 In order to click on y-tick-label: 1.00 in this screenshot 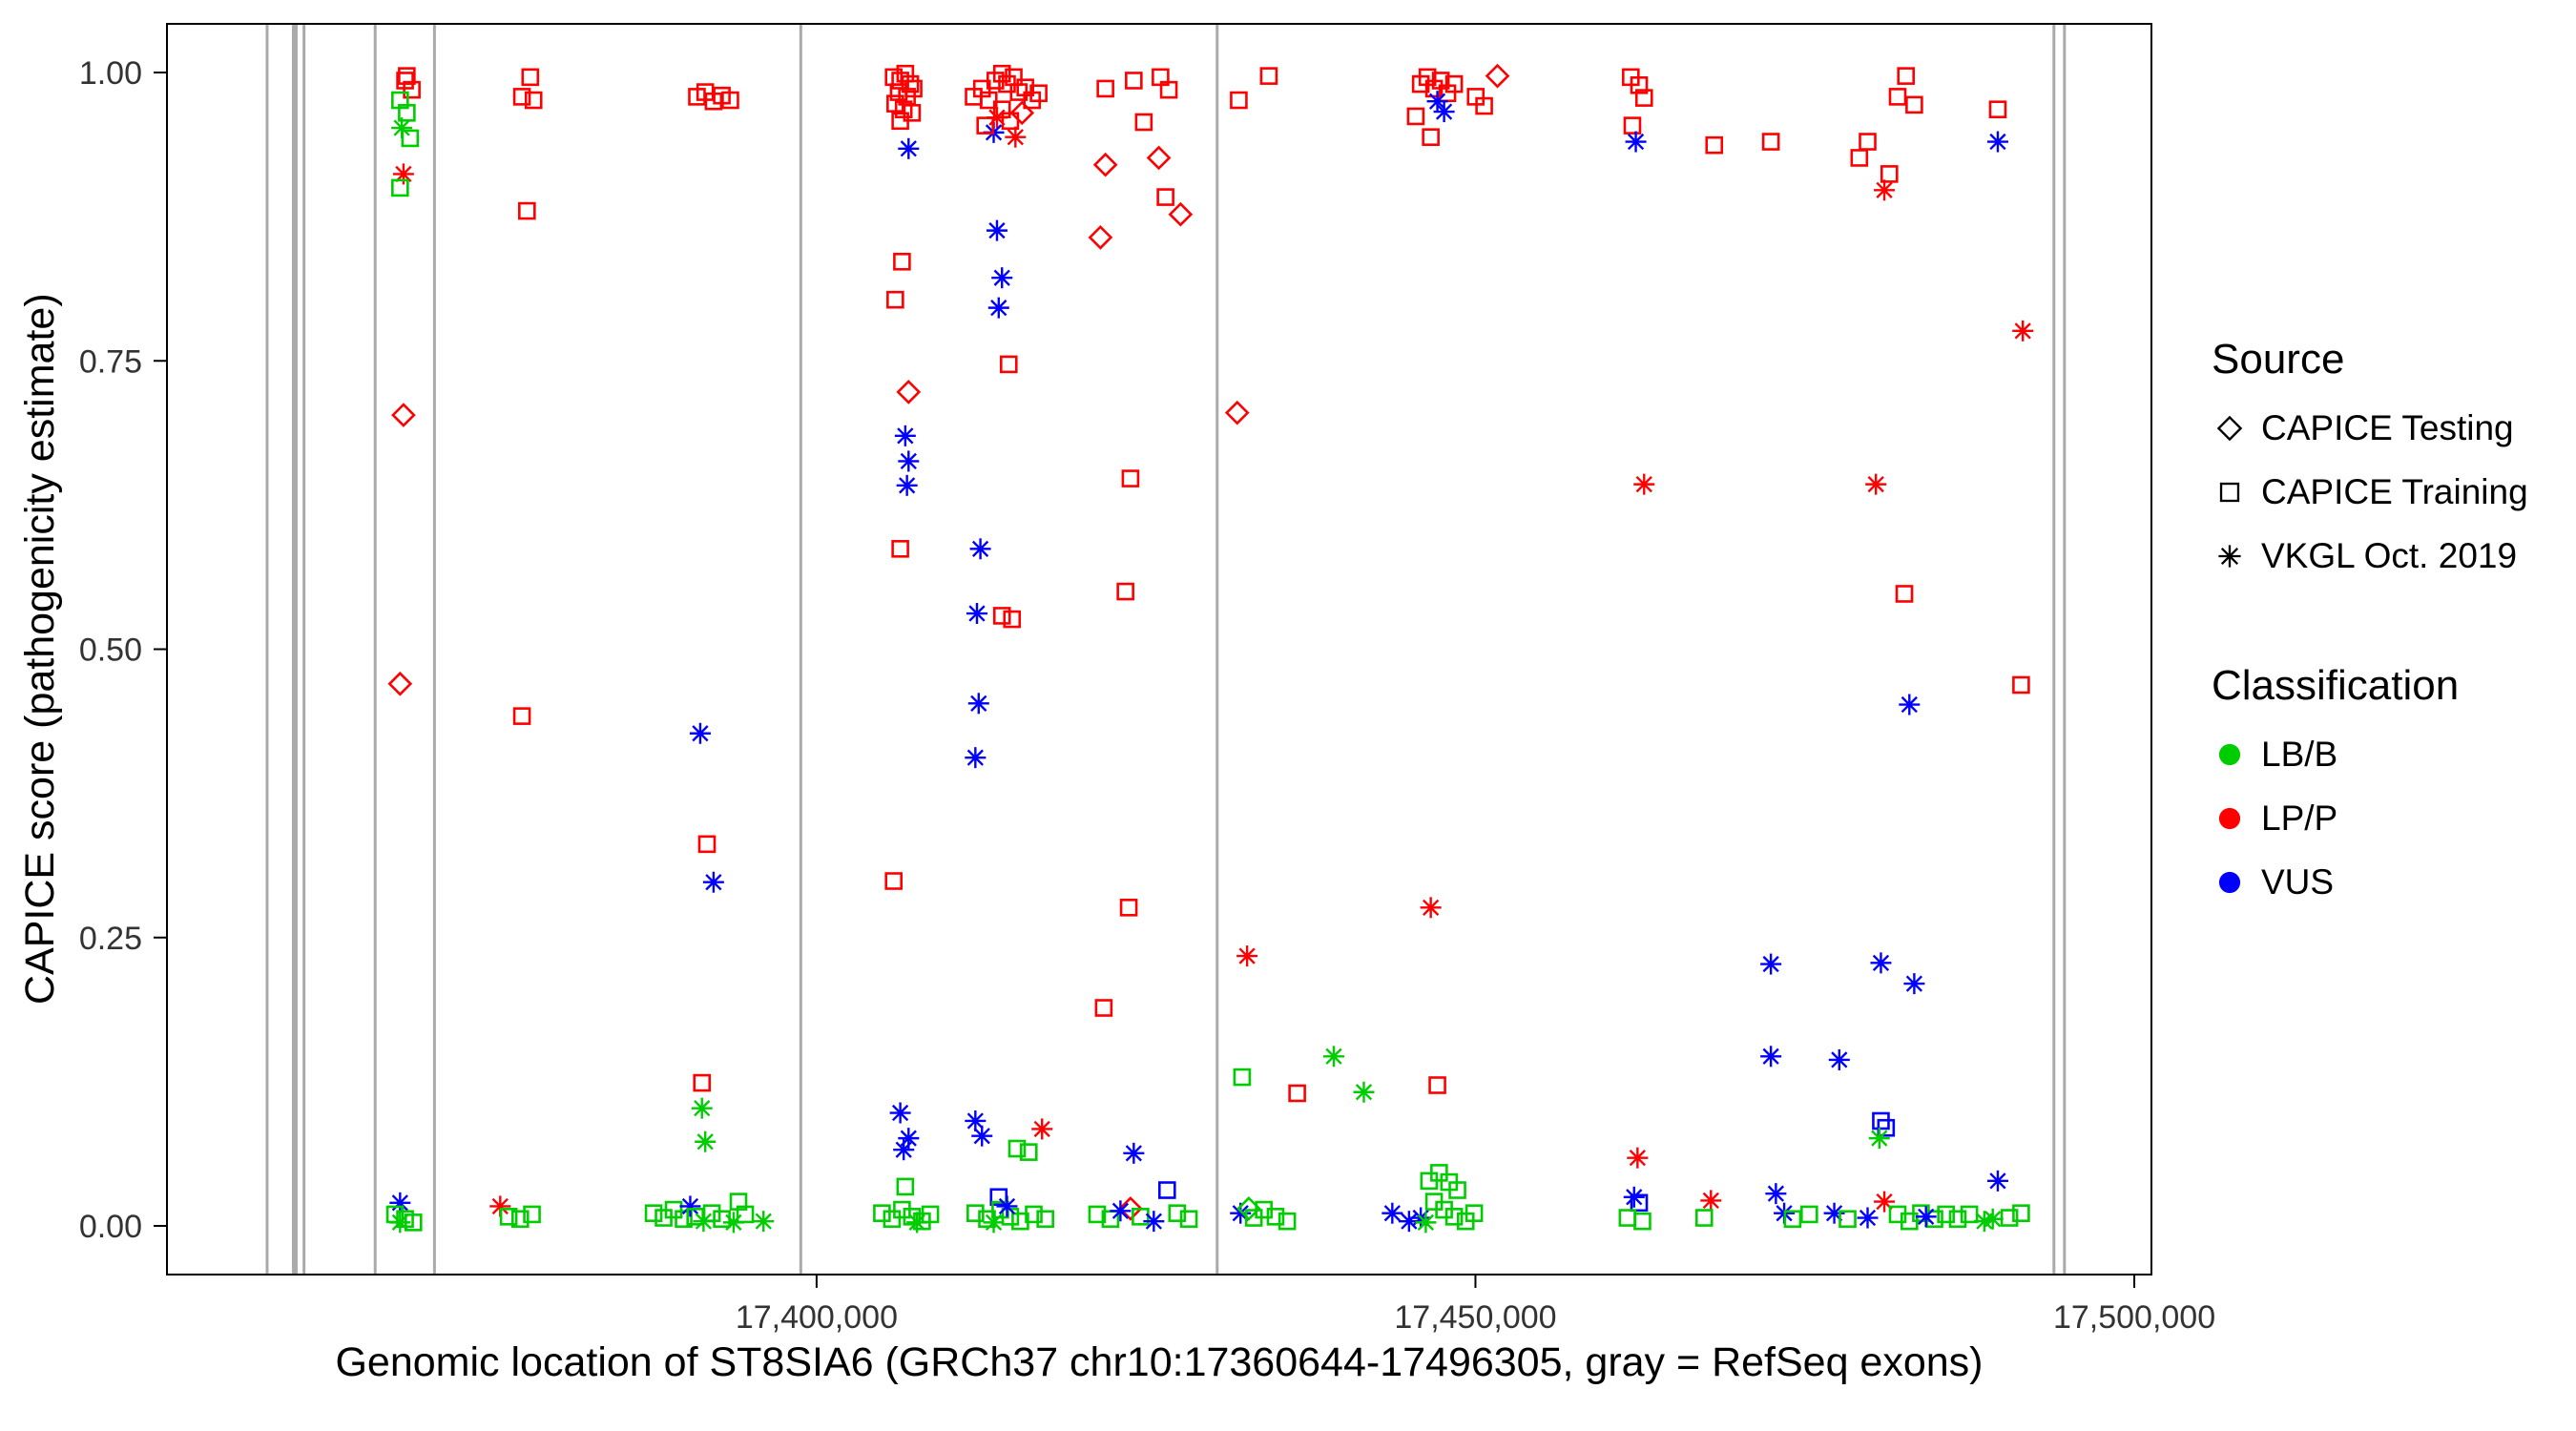, I will do `click(110, 73)`.